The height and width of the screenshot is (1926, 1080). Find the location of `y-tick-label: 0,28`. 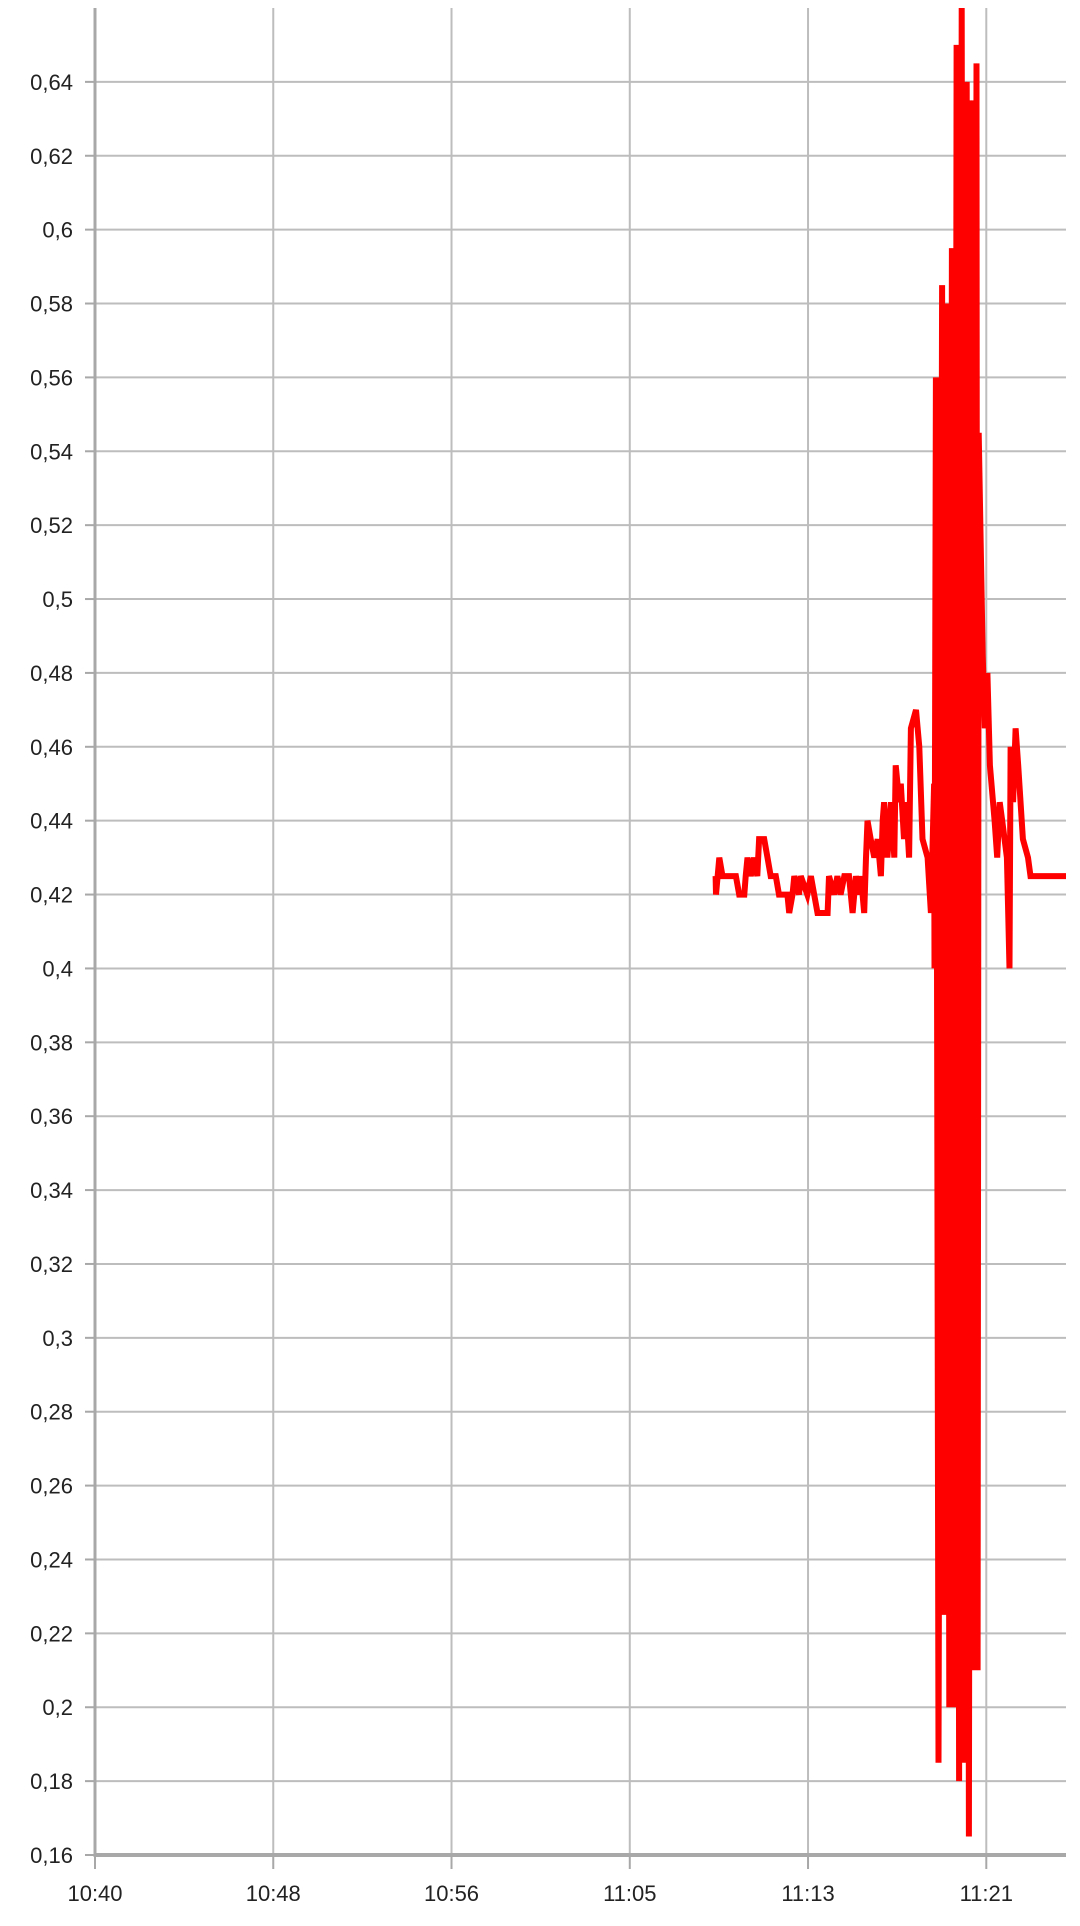

y-tick-label: 0,28 is located at coordinates (51, 1412).